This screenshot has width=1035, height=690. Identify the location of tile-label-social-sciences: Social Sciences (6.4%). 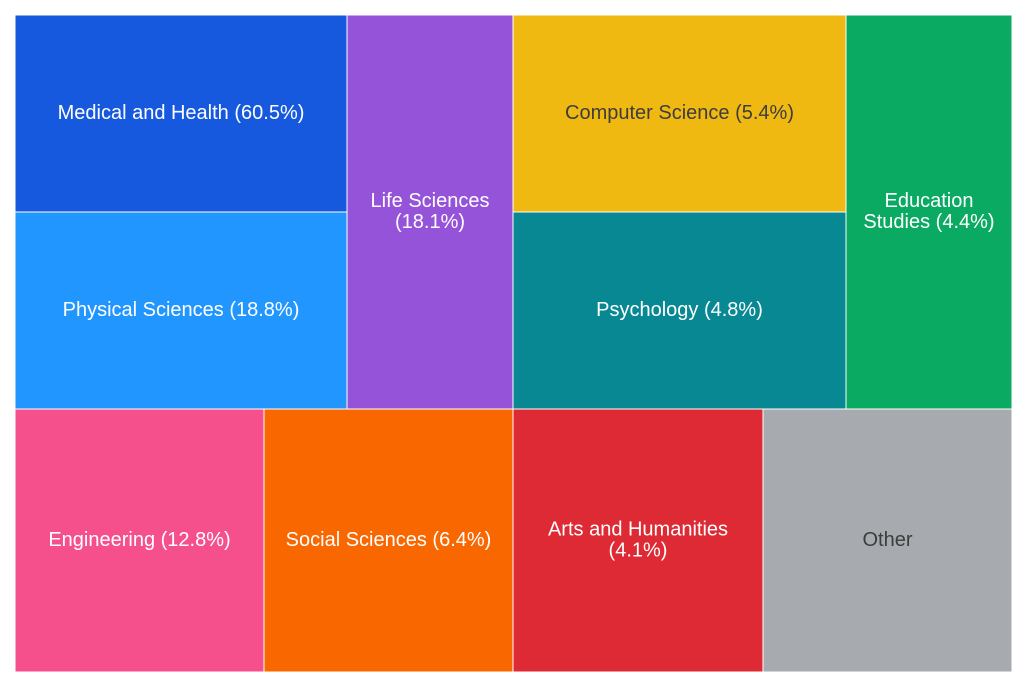
(389, 540).